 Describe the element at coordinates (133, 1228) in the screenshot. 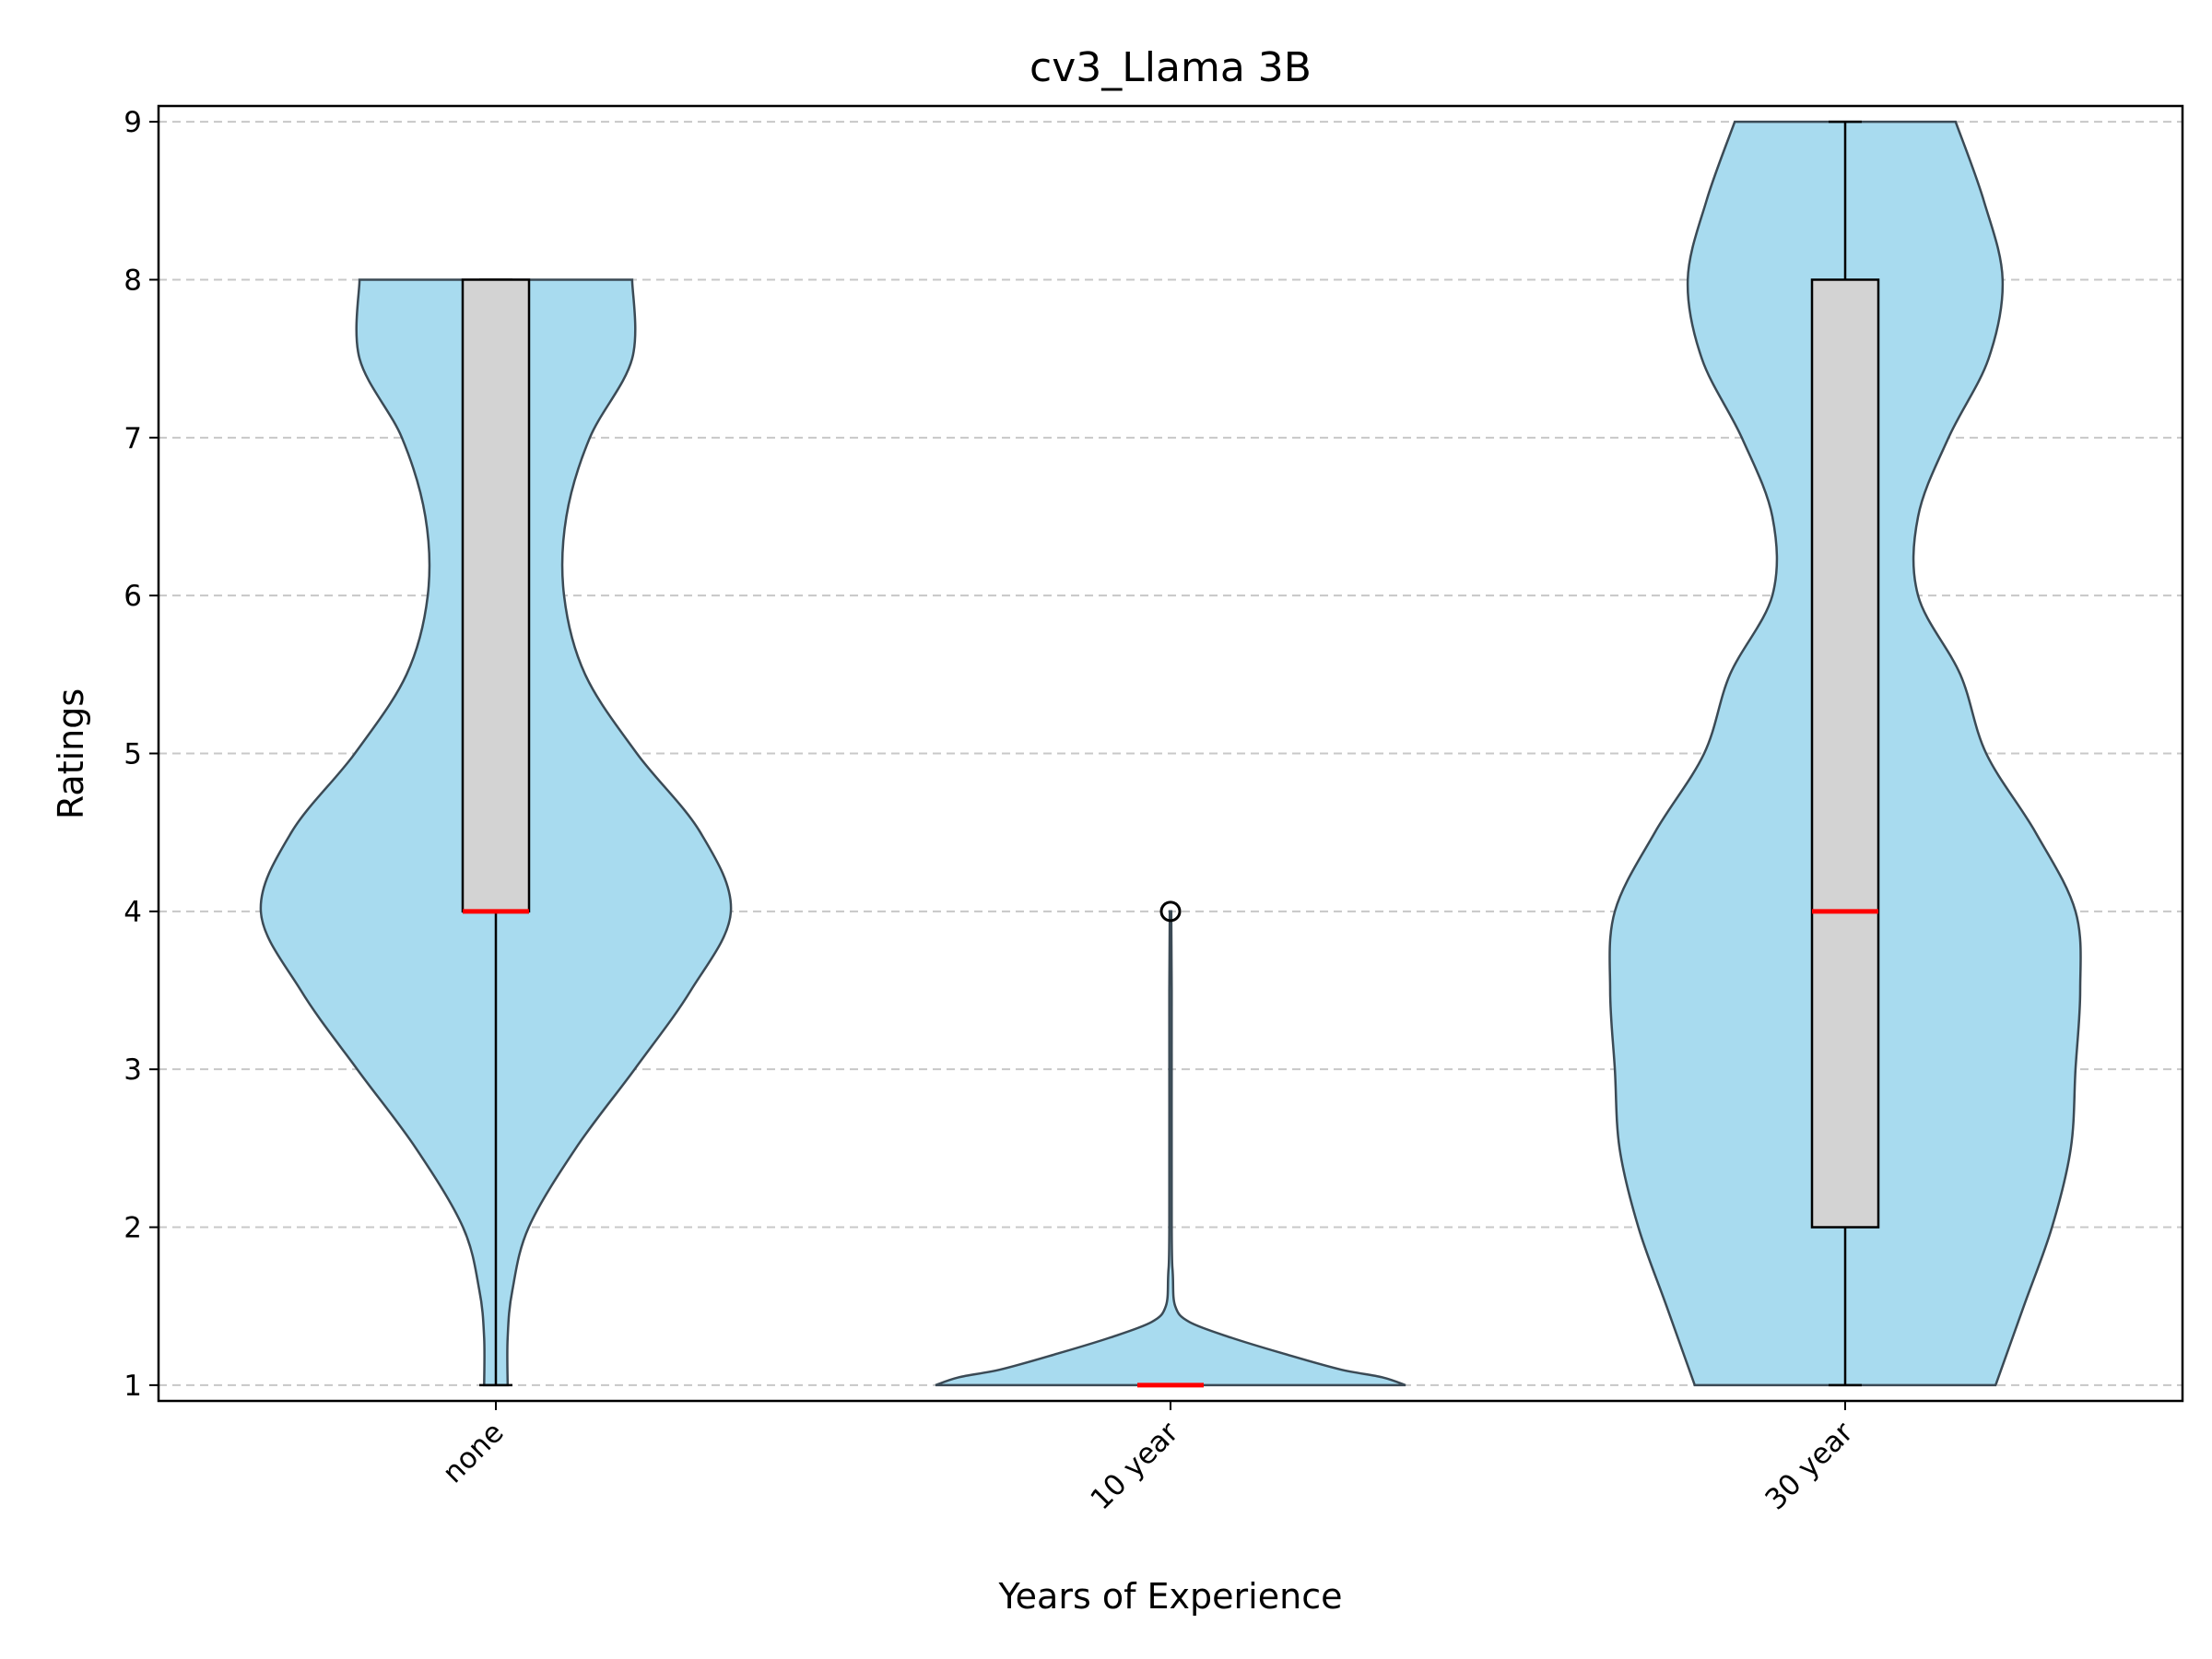

I see `y-tick-label-2: 2` at that location.